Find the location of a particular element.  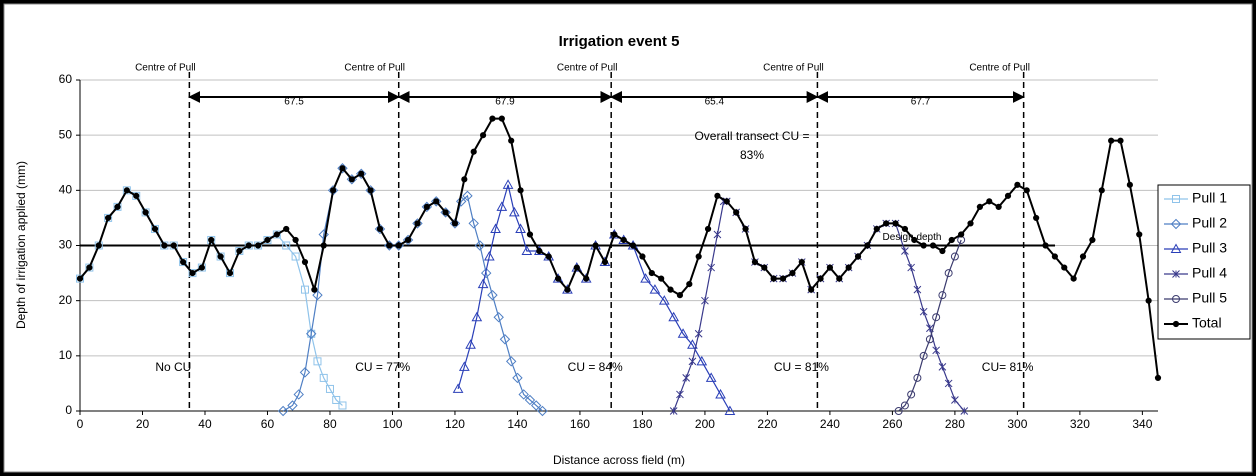

x-tick-label: 280 is located at coordinates (955, 424).